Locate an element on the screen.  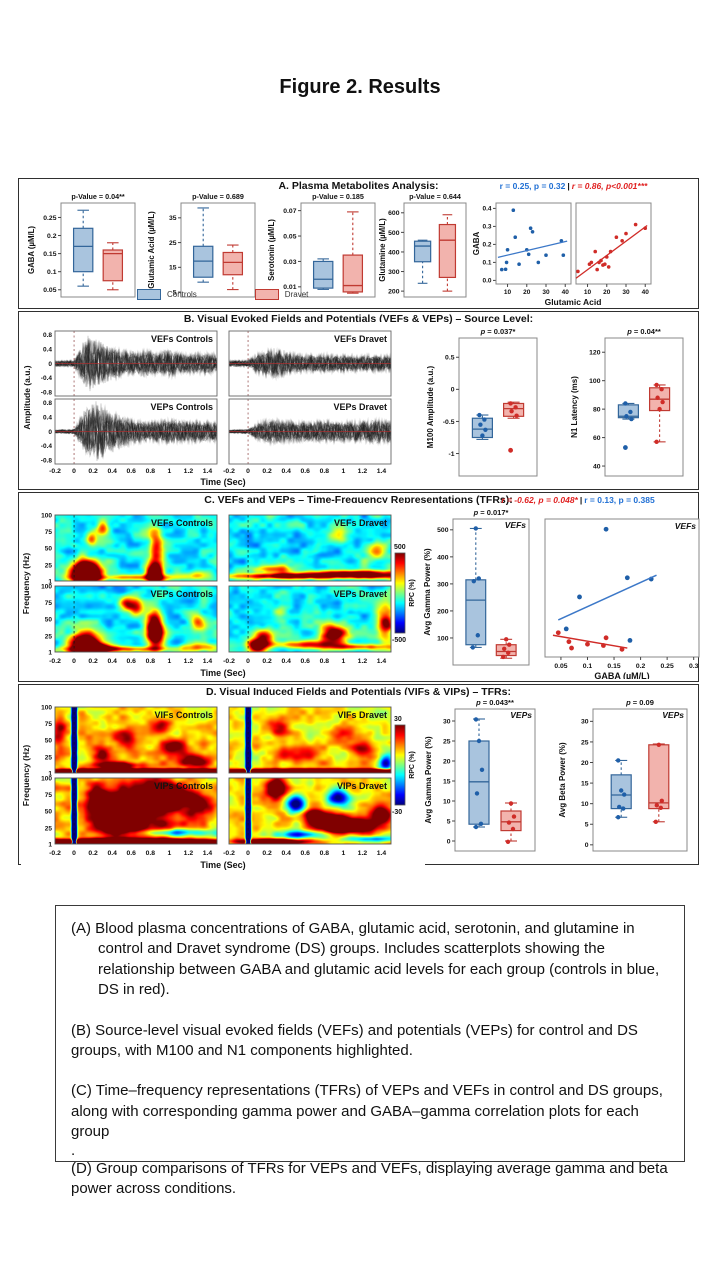
tfr-grid-induced is located at coordinates (223, 784).